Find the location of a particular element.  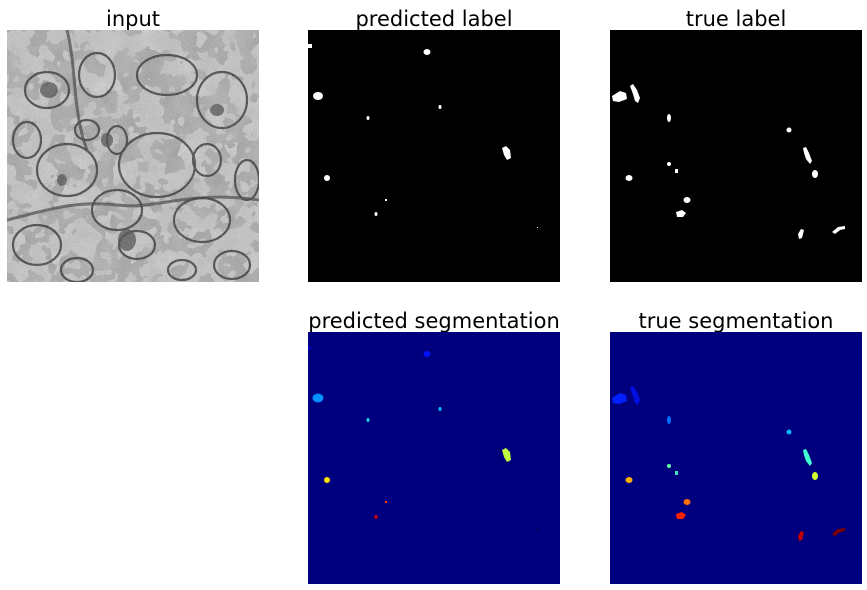

input-image is located at coordinates (133, 156).